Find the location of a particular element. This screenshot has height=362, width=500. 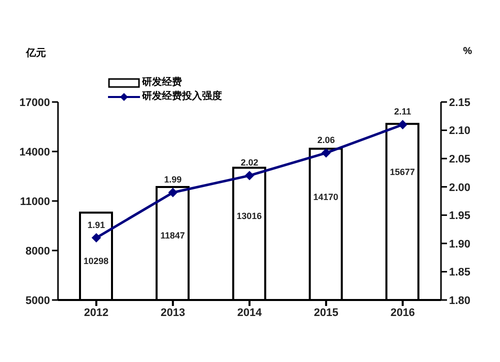

data-label: 11847 is located at coordinates (172, 235).